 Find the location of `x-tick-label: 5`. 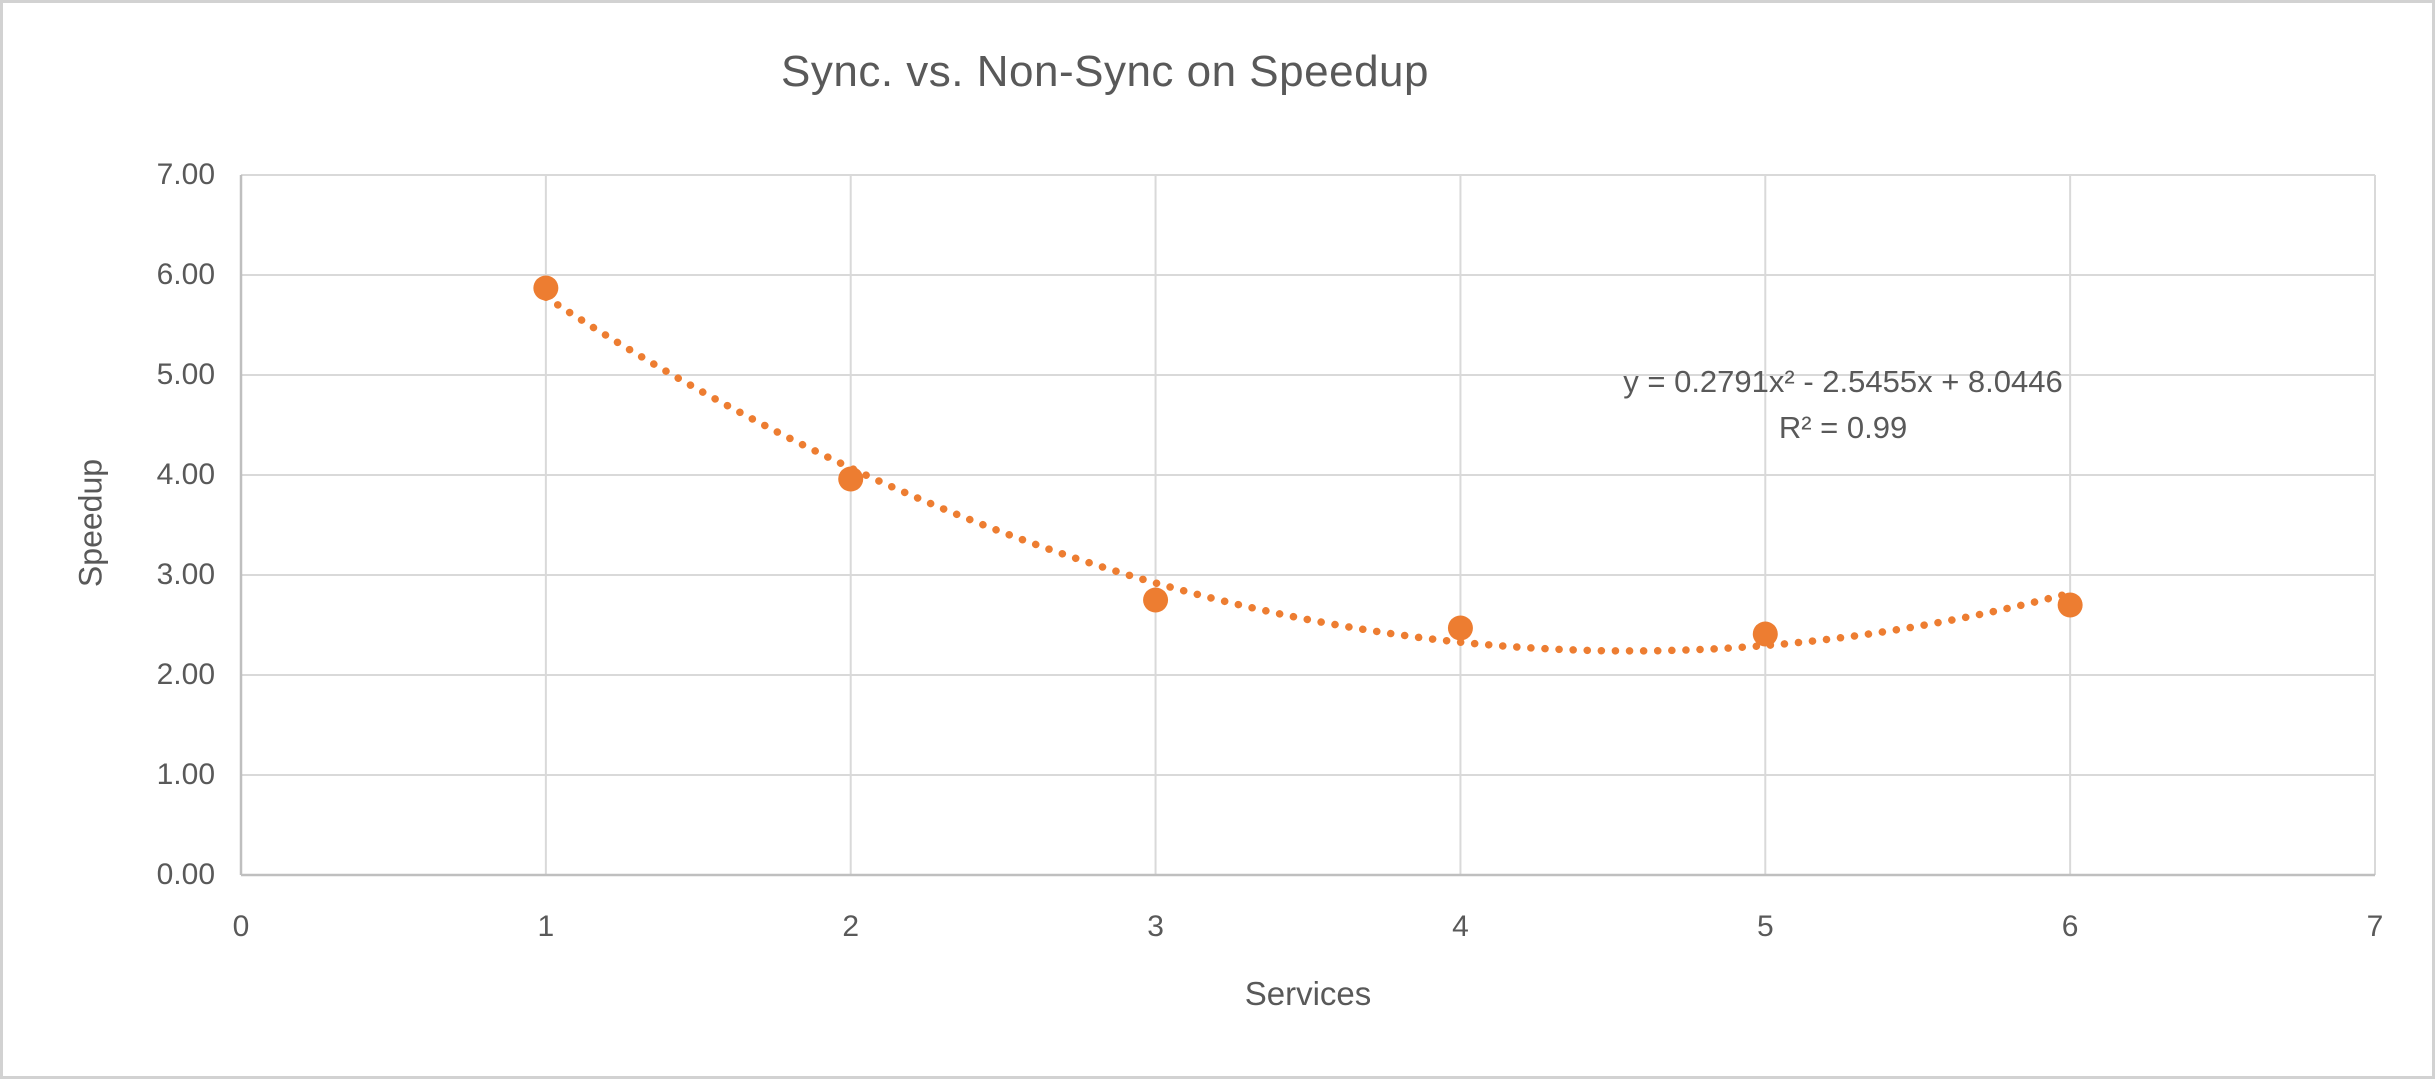

x-tick-label: 5 is located at coordinates (1765, 926).